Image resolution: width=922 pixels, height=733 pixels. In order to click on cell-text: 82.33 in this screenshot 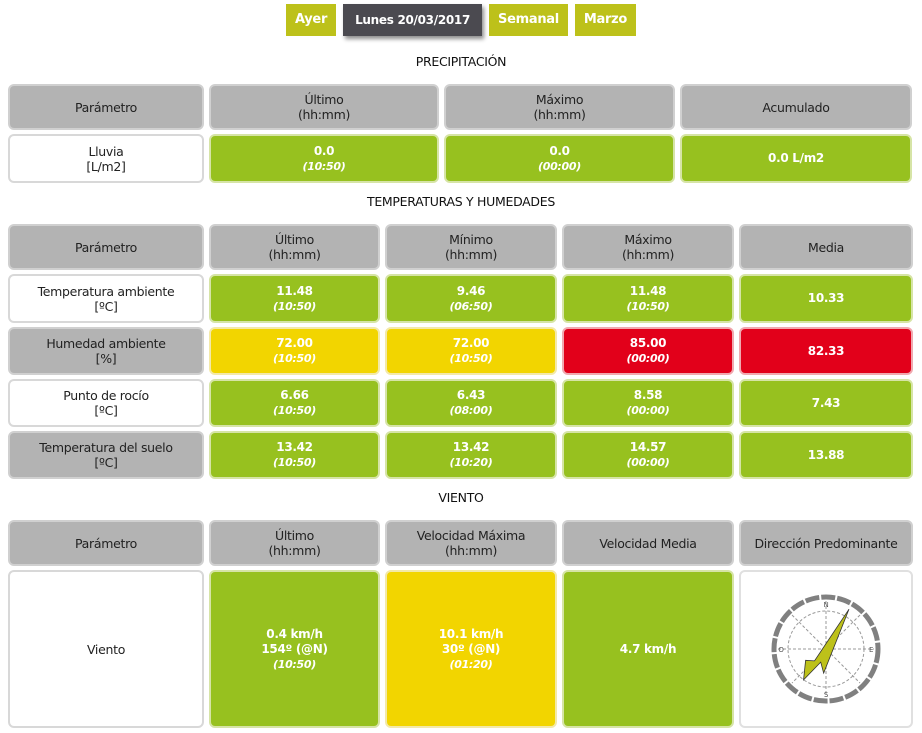, I will do `click(826, 350)`.